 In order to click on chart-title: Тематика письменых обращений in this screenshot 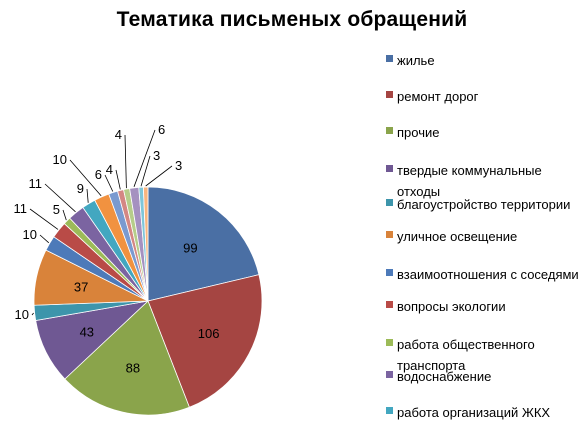, I will do `click(292, 19)`.